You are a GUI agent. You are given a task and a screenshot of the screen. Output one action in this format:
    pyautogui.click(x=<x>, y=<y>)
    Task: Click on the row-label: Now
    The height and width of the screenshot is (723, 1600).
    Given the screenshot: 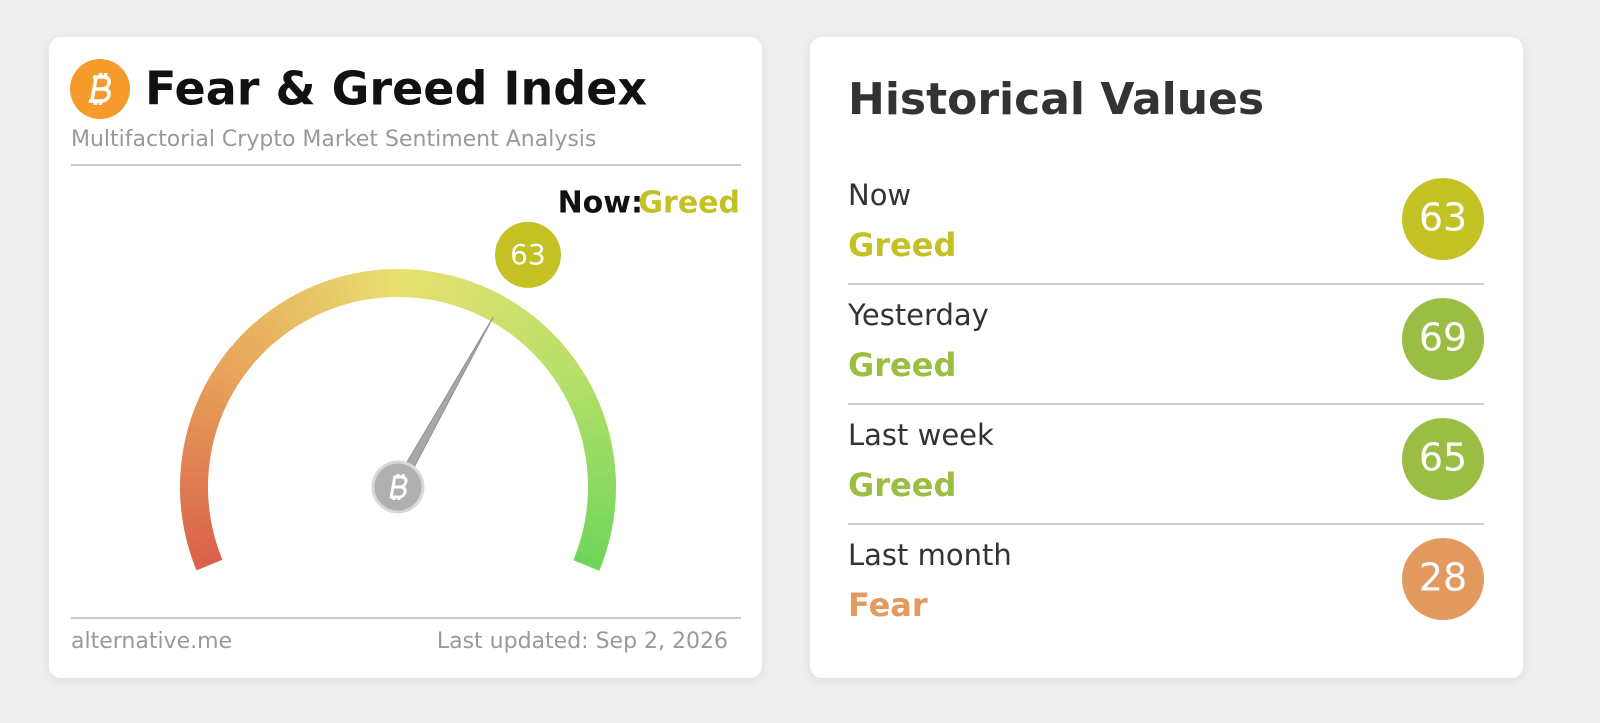 What is the action you would take?
    pyautogui.click(x=879, y=195)
    